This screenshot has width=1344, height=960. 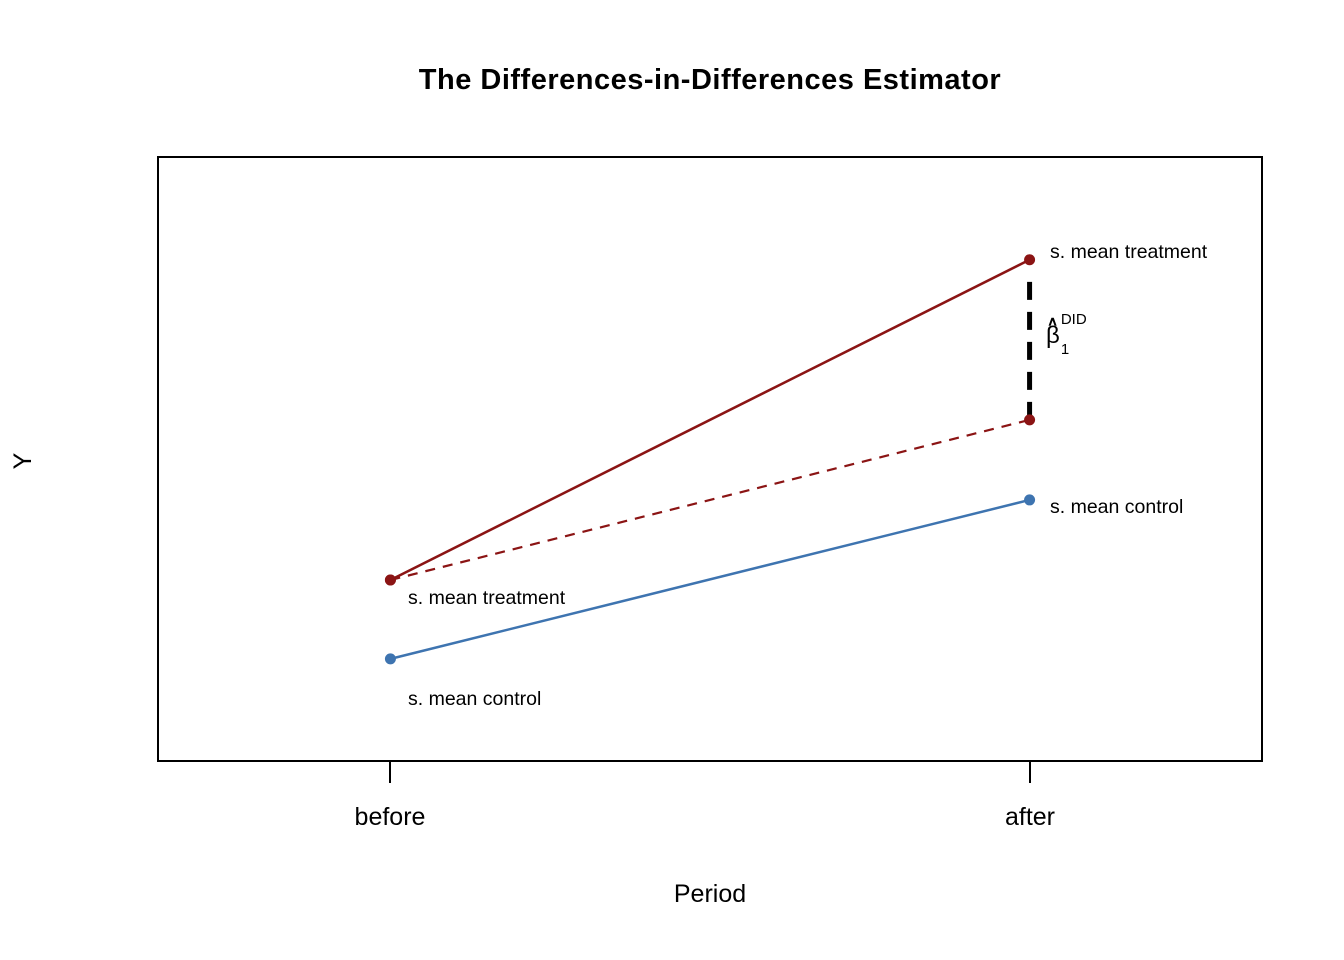 I want to click on chart-title: The Differences-in-Differences Estimator, so click(x=710, y=80).